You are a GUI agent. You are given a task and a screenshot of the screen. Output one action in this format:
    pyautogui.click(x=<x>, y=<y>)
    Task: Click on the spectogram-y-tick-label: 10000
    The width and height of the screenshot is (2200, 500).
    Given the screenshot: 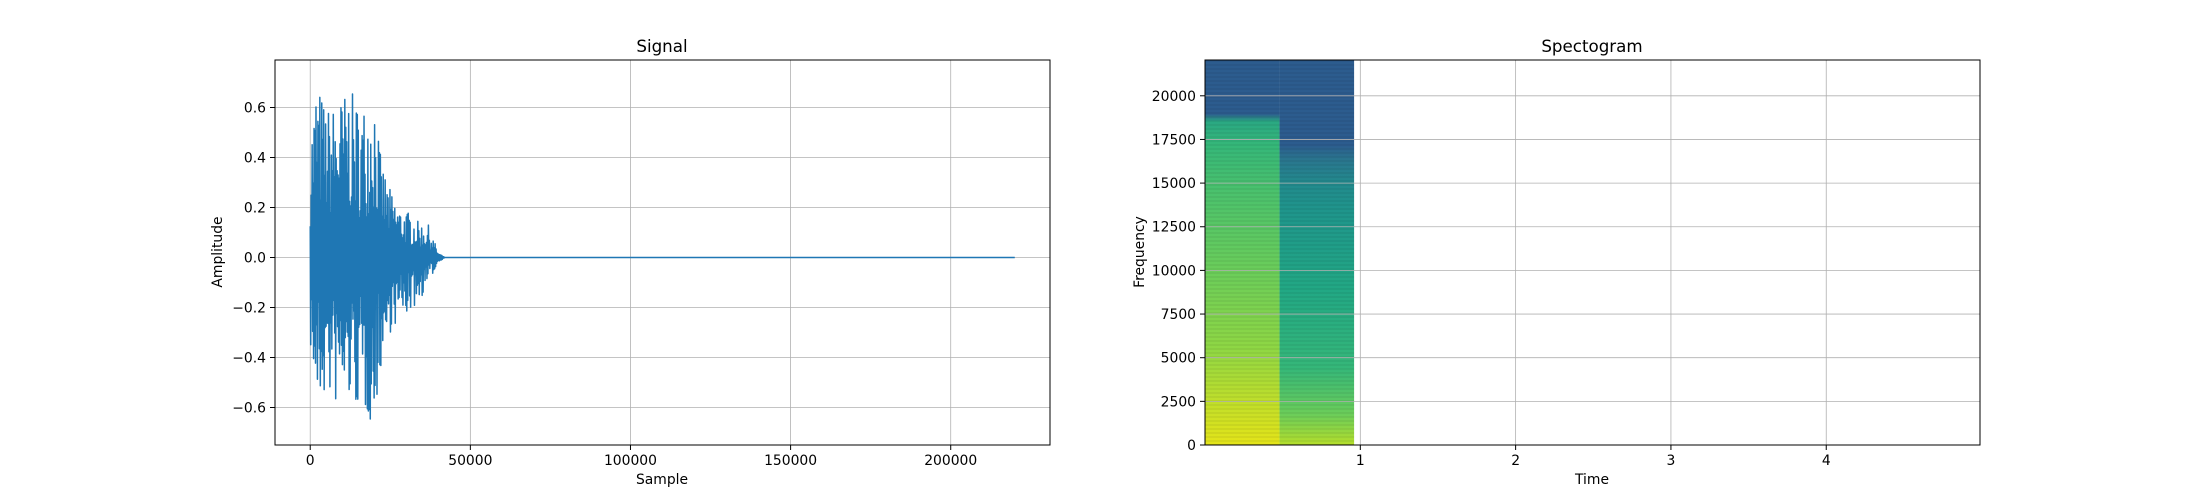 What is the action you would take?
    pyautogui.click(x=1174, y=271)
    